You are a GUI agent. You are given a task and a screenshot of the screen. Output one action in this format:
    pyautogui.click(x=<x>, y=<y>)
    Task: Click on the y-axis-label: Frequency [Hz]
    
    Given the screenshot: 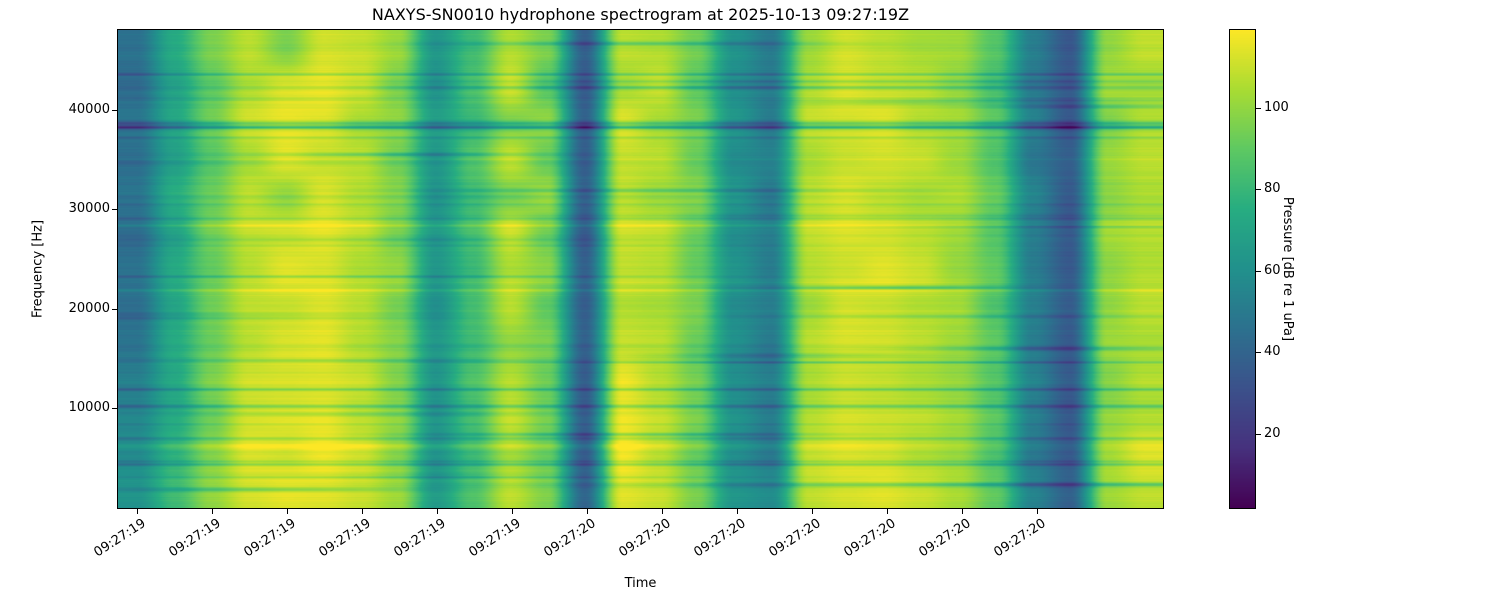 What is the action you would take?
    pyautogui.click(x=38, y=269)
    